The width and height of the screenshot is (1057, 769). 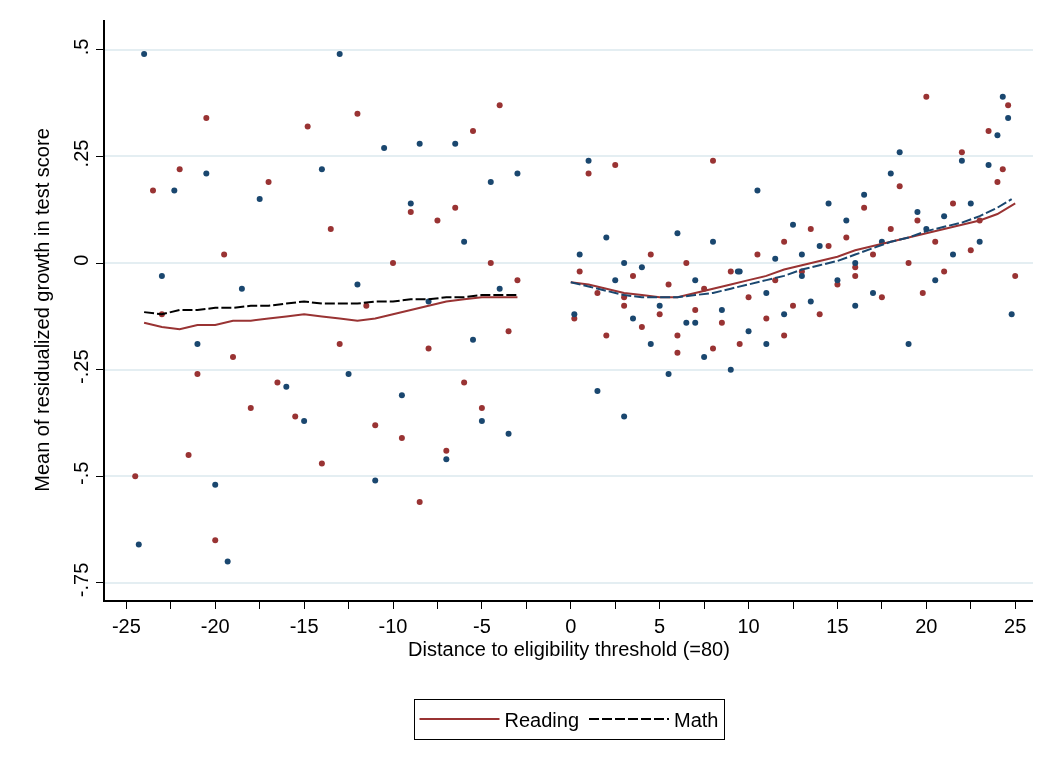 What do you see at coordinates (542, 719) in the screenshot?
I see `legend-label: Reading` at bounding box center [542, 719].